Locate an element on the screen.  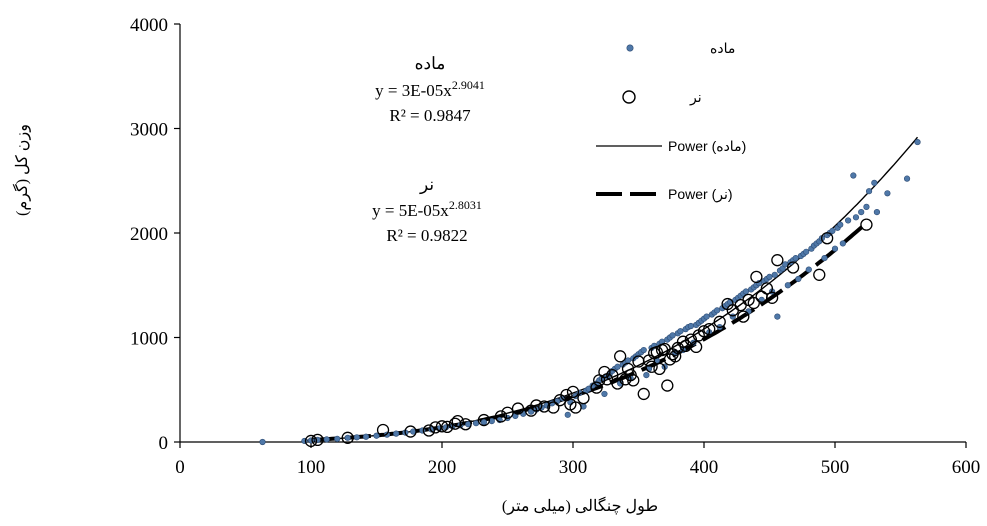
x-tick-label: 500 is located at coordinates (835, 467).